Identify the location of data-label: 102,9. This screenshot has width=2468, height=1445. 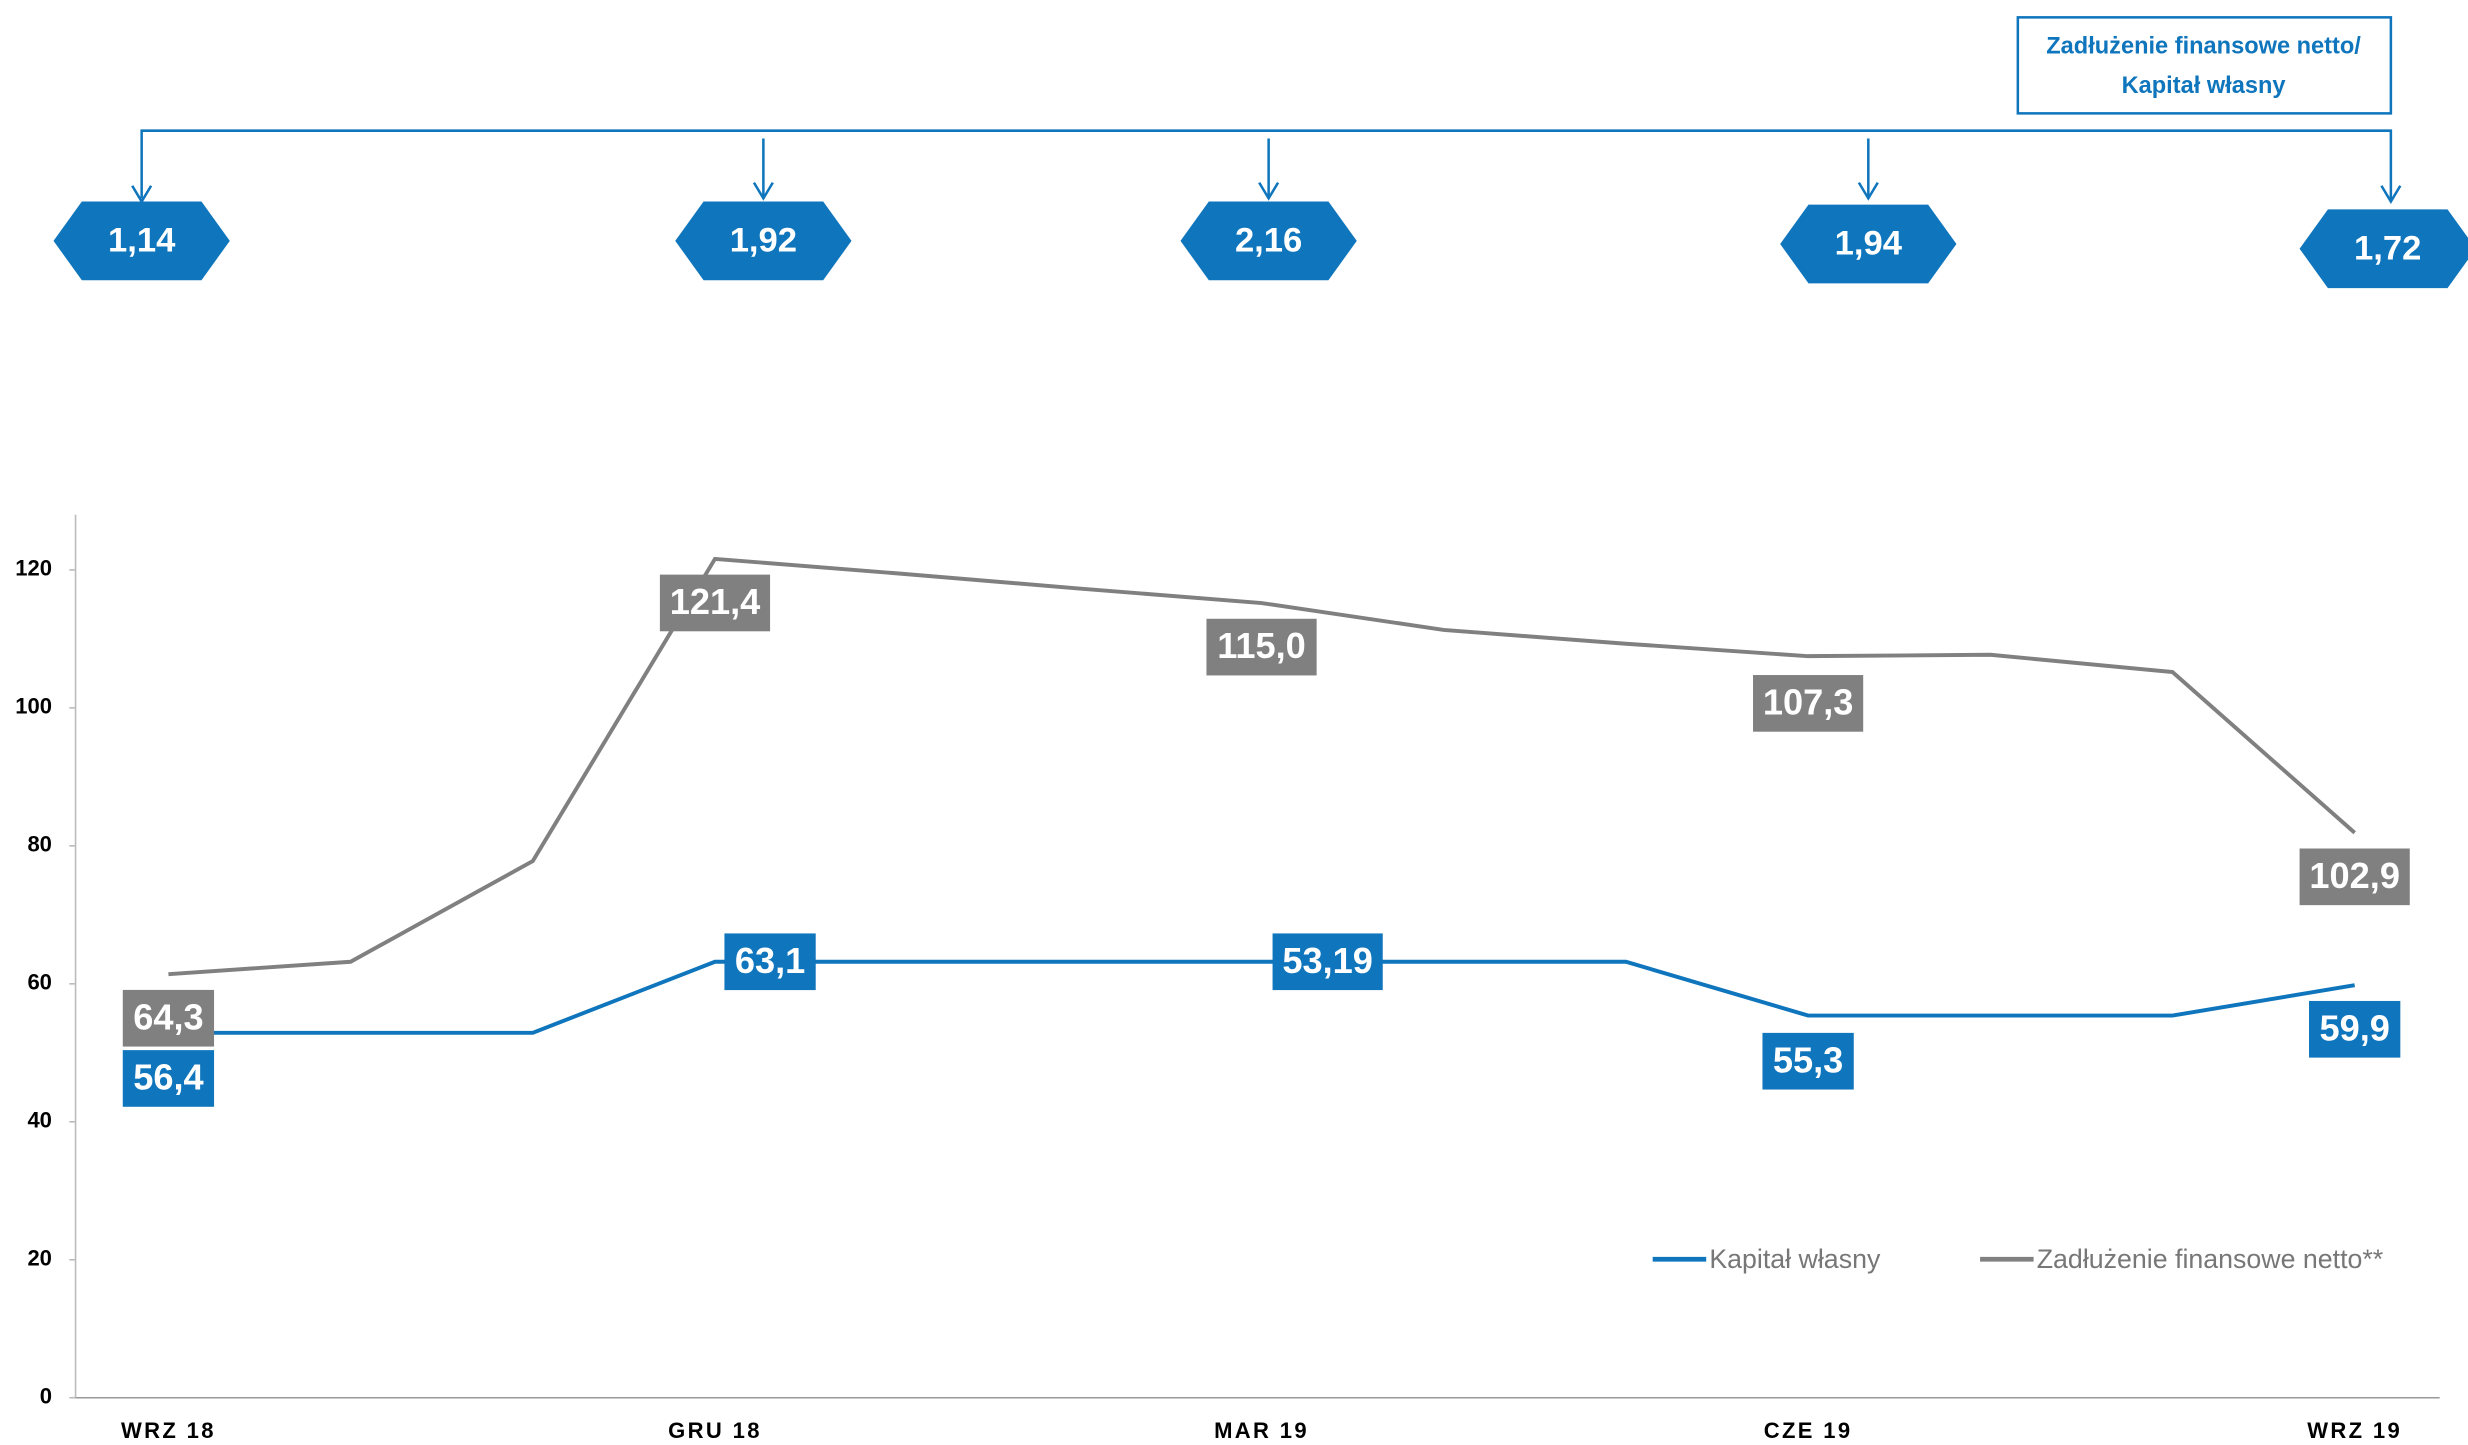
(2354, 875).